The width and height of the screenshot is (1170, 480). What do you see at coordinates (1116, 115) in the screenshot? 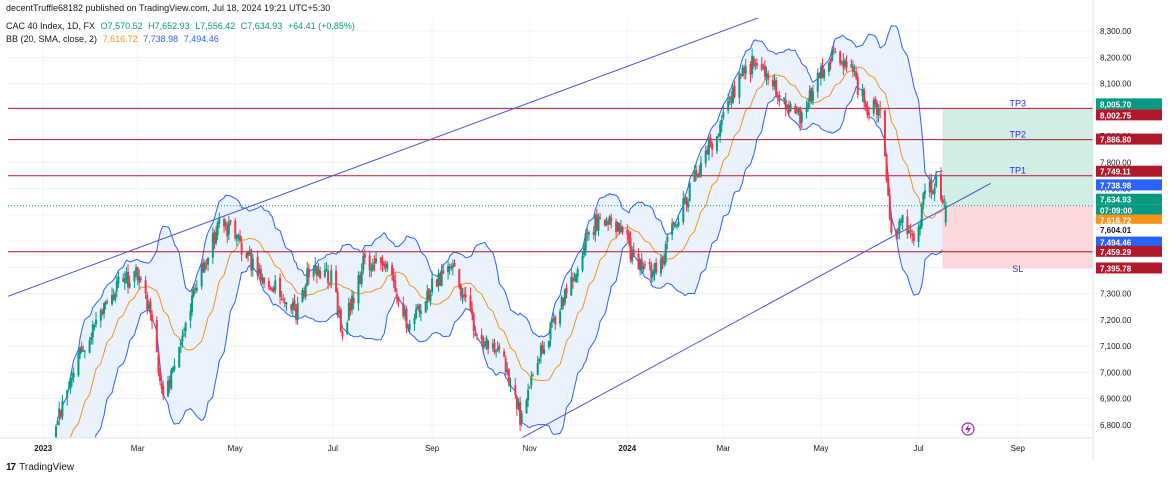
I see `tag-tp3-lower: 8,002.75` at bounding box center [1116, 115].